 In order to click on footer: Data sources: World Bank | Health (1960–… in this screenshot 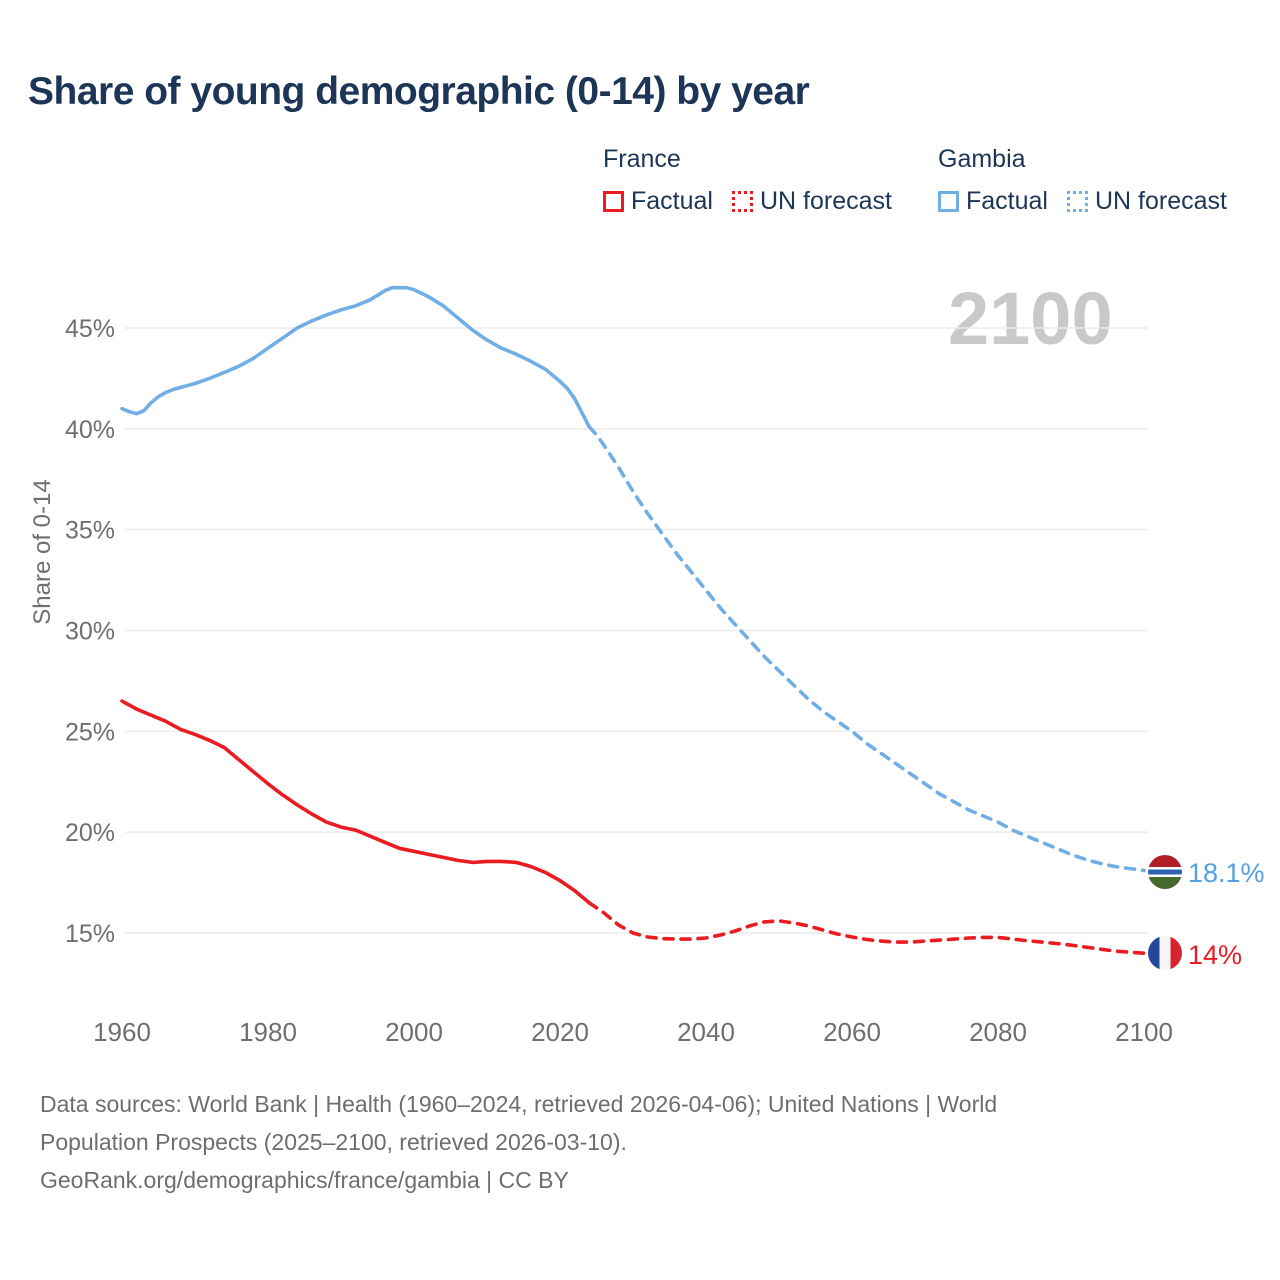, I will do `click(540, 1142)`.